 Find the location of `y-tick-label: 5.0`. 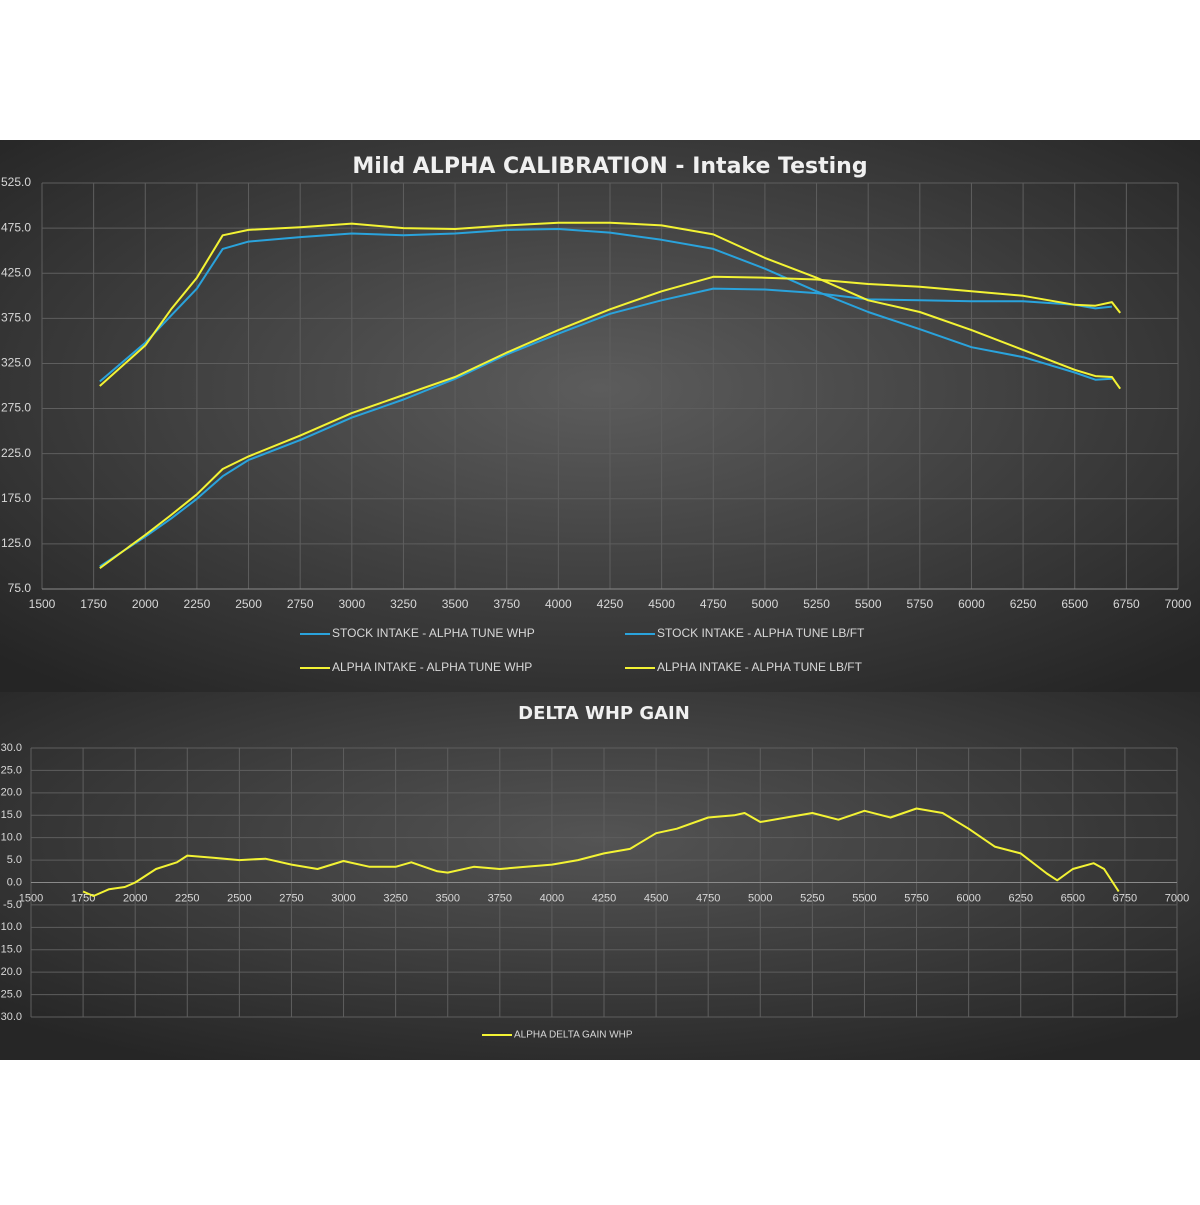

y-tick-label: 5.0 is located at coordinates (14, 860).